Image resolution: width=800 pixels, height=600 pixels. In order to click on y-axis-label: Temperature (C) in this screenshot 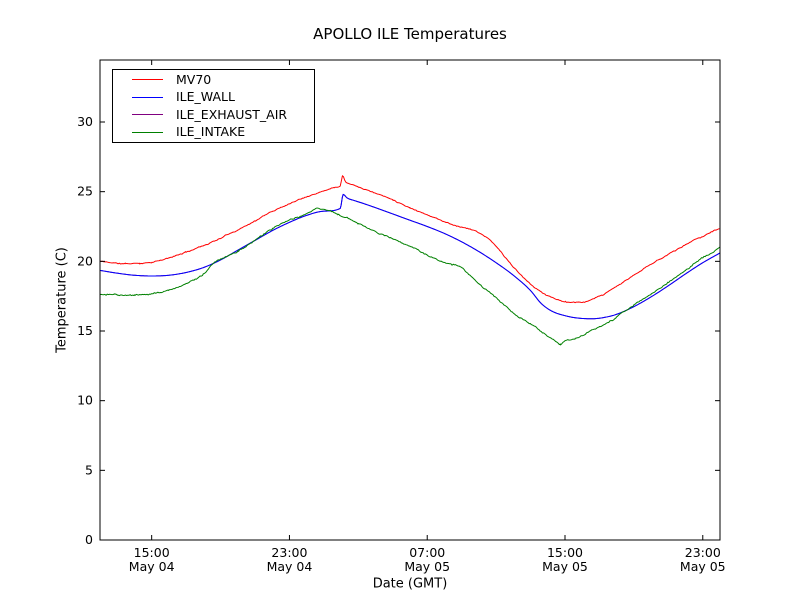, I will do `click(62, 300)`.